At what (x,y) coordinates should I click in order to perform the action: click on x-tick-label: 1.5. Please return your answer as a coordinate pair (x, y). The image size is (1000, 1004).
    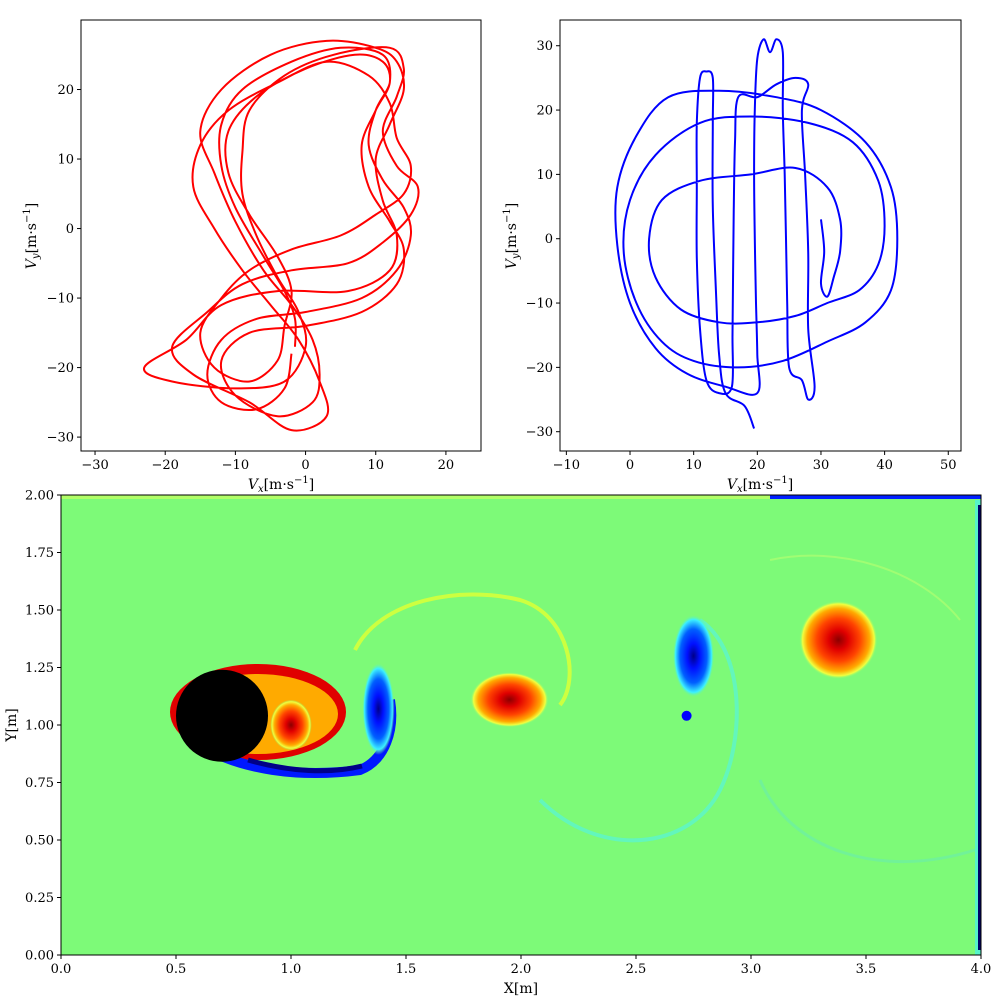
    Looking at the image, I should click on (406, 969).